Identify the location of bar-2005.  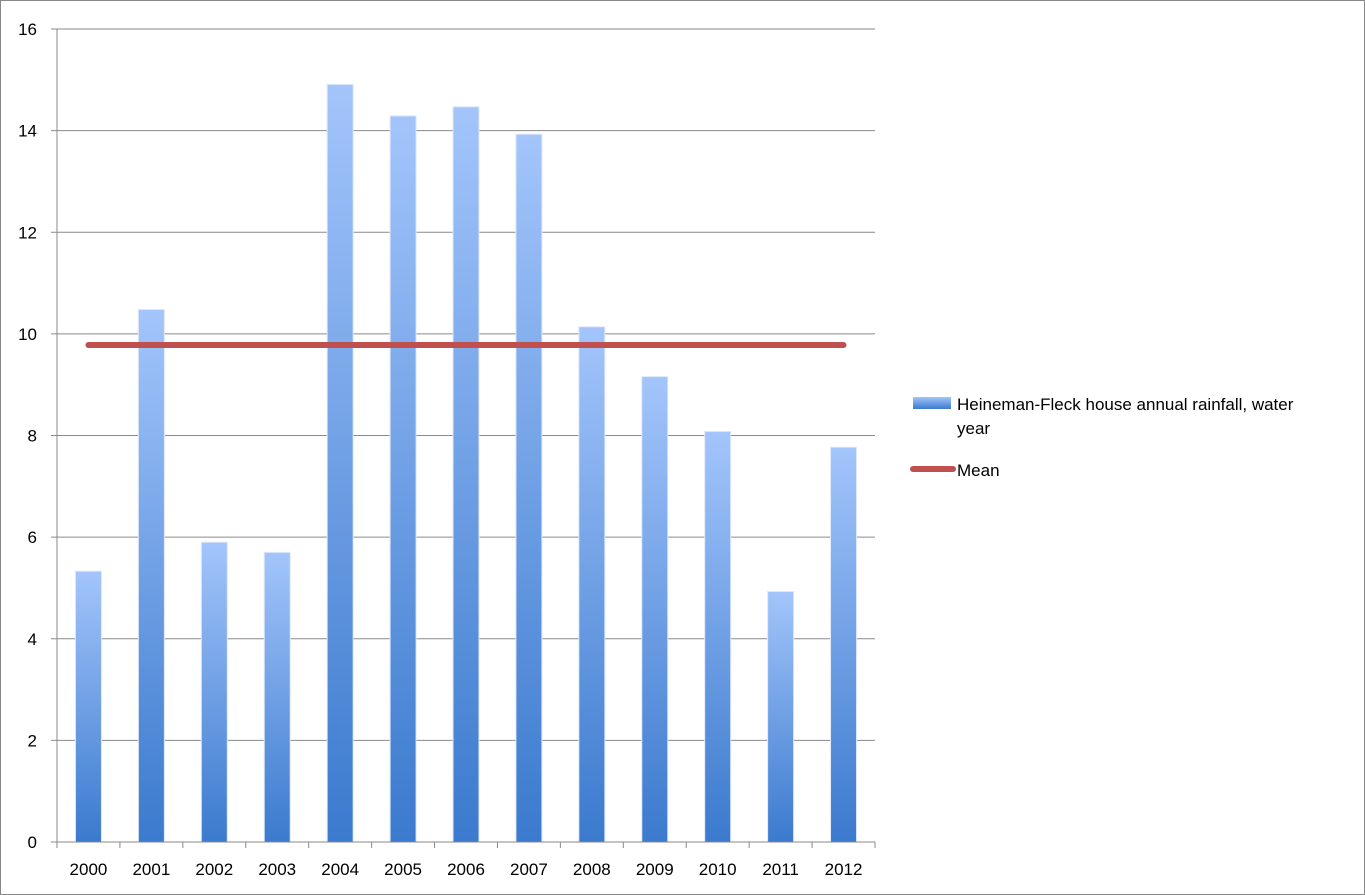
(403, 479).